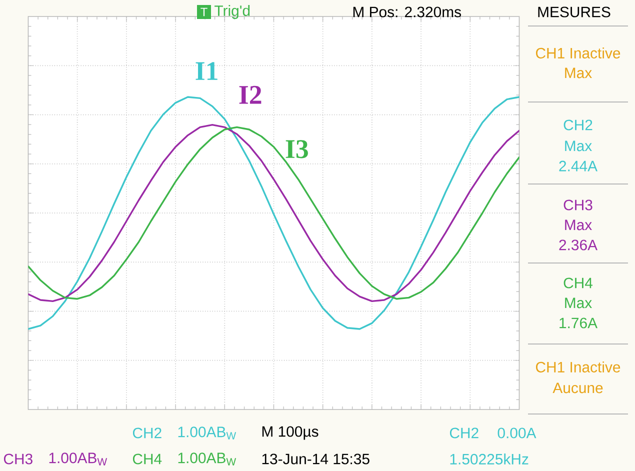 Image resolution: width=635 pixels, height=471 pixels. Describe the element at coordinates (207, 71) in the screenshot. I see `series-label: I1` at that location.